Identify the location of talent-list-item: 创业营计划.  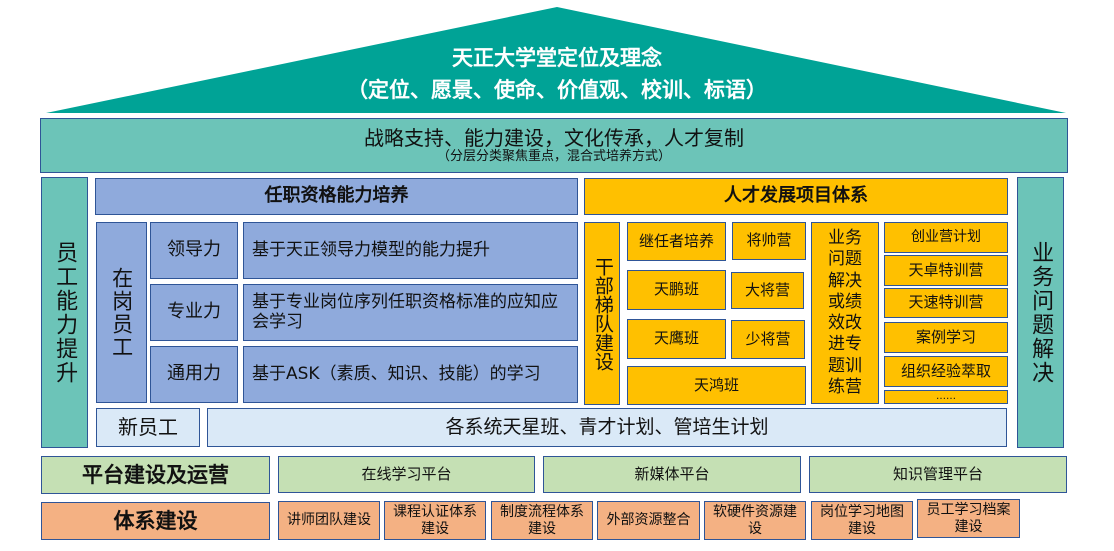
(946, 237).